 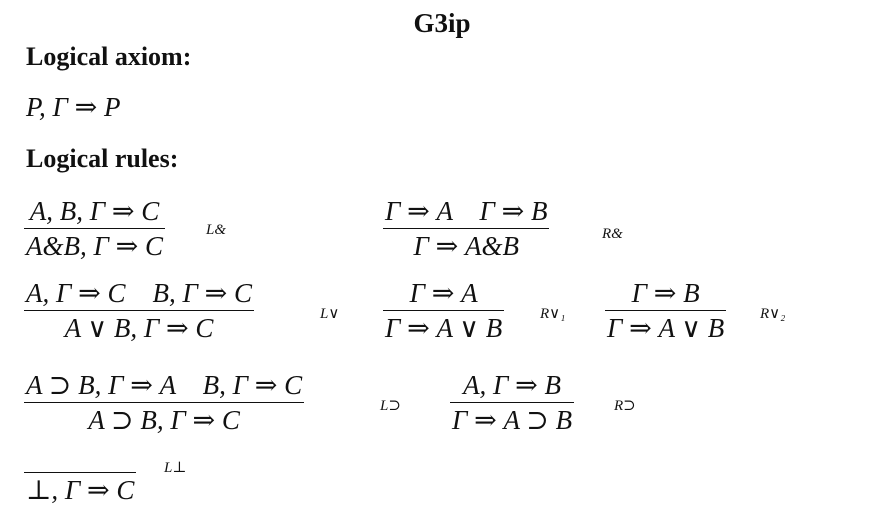 I want to click on rule-premise: A, B, Γ ⇒ C, so click(x=94, y=211).